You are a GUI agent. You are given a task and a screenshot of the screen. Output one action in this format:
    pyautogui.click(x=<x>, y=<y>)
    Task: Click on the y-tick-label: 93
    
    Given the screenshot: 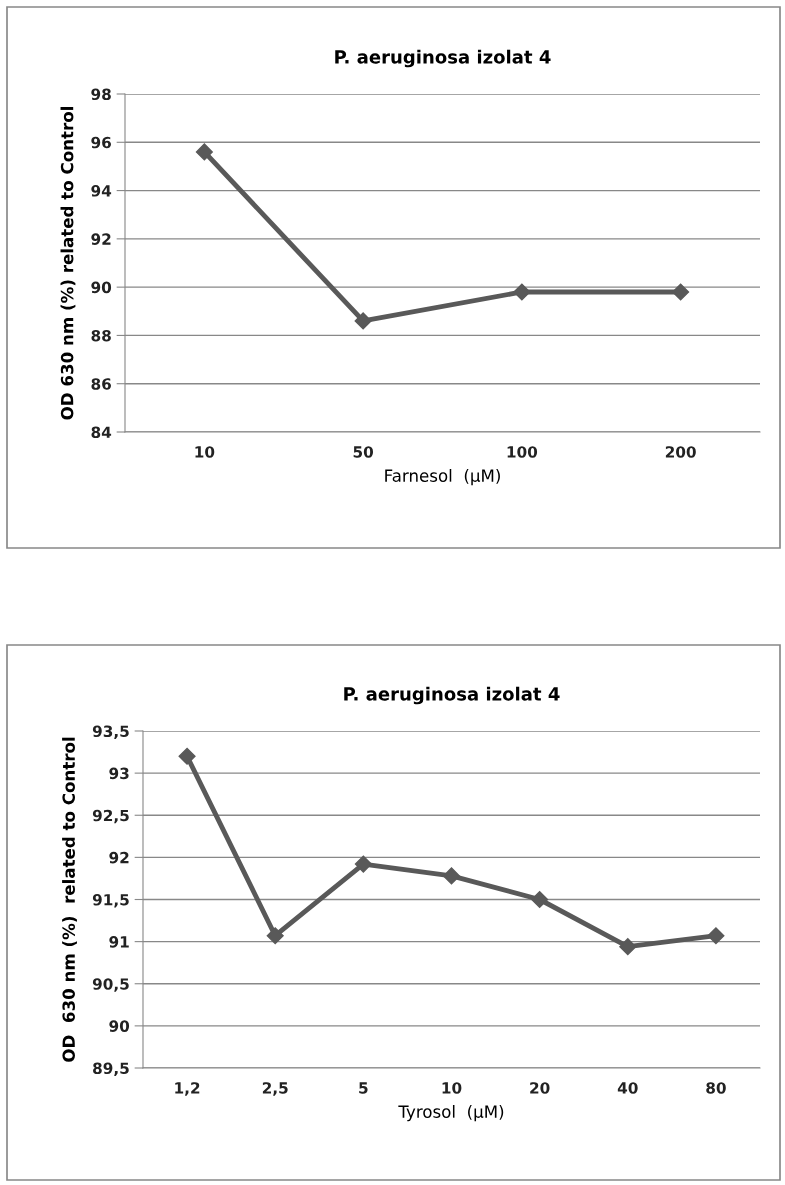 What is the action you would take?
    pyautogui.click(x=119, y=773)
    